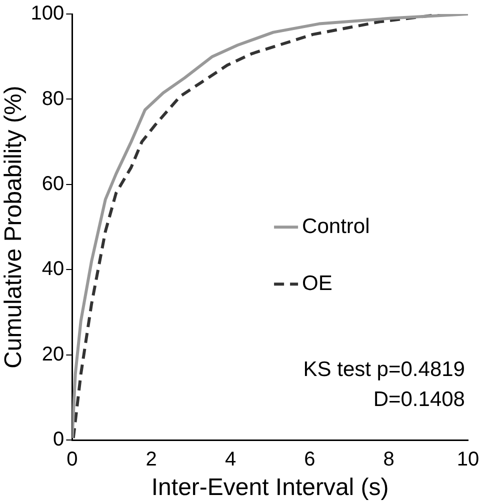 This screenshot has width=484, height=503. I want to click on y-tick-label: 100, so click(47, 13).